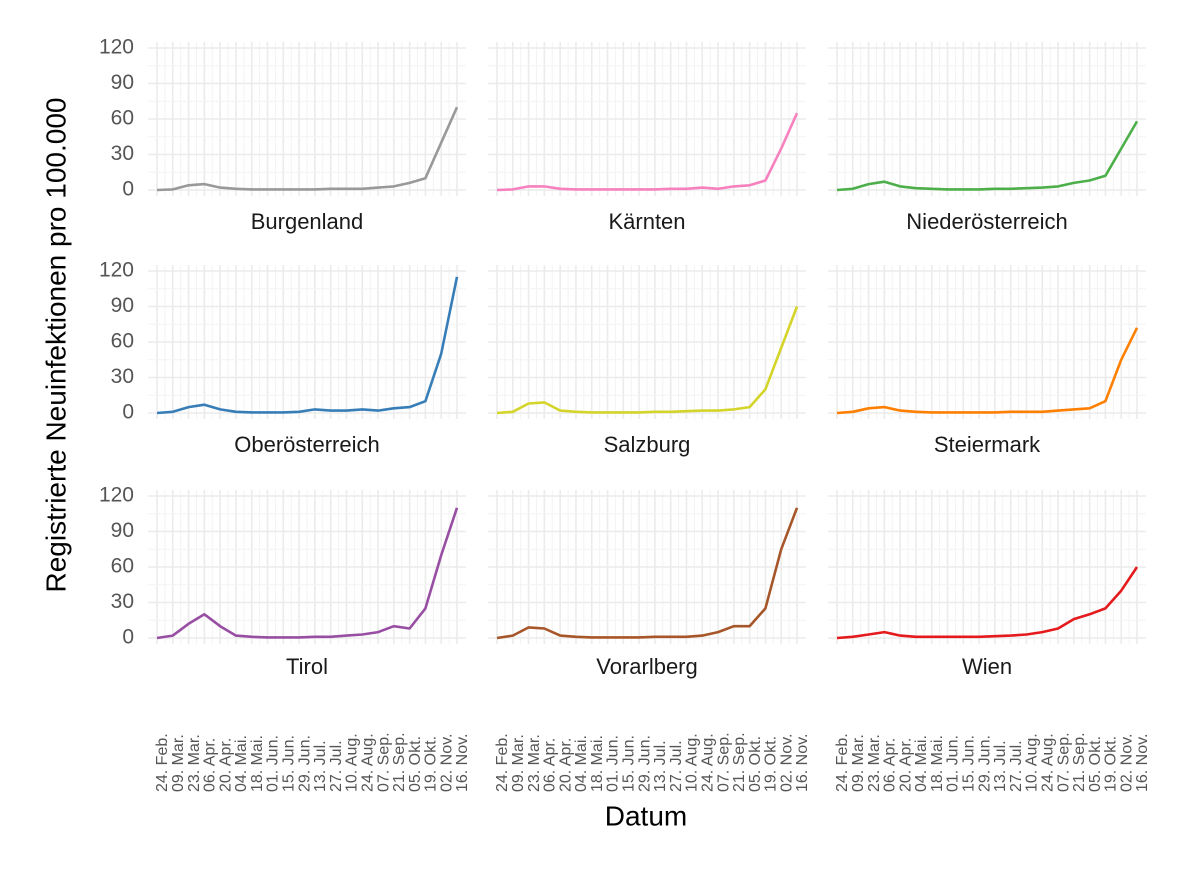 This screenshot has width=1200, height=873. What do you see at coordinates (986, 221) in the screenshot?
I see `panel-title: Niederösterreich` at bounding box center [986, 221].